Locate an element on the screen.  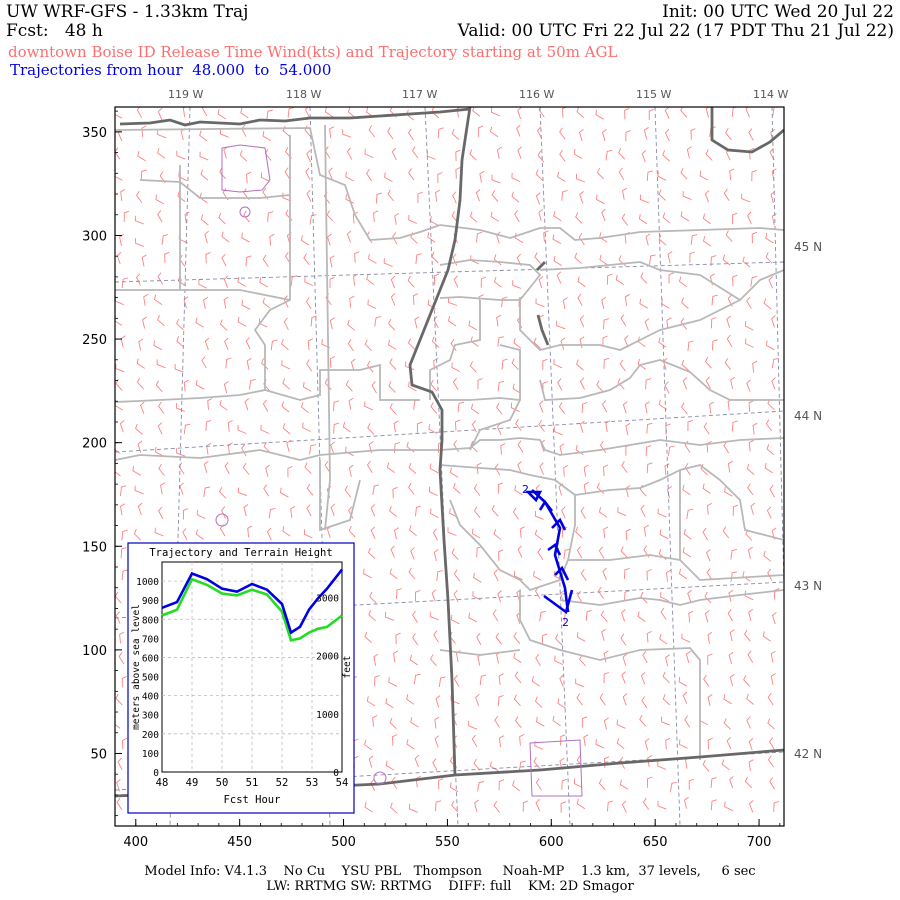
lat-label: 44 N is located at coordinates (808, 416).